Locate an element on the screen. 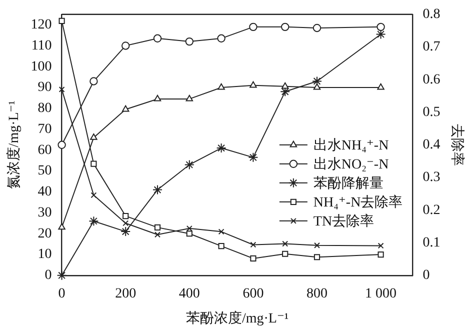 The height and width of the screenshot is (331, 473). x-tick-label: 400 is located at coordinates (189, 294).